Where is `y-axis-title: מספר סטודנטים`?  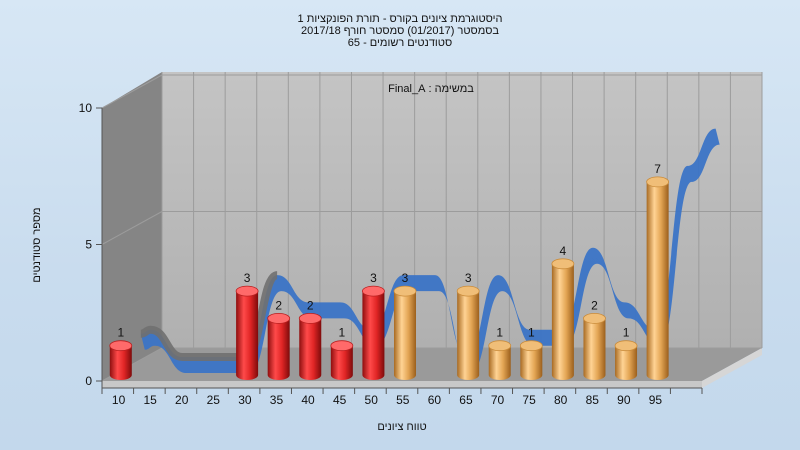
y-axis-title: מספר סטודנטים is located at coordinates (37, 244).